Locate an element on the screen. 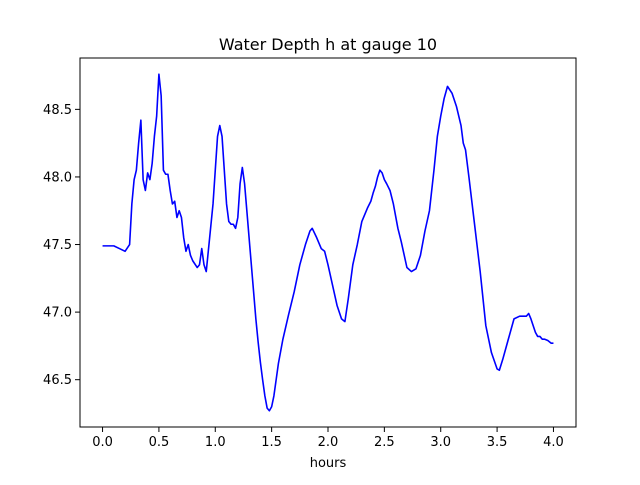 This screenshot has height=485, width=640. x-tick-label: 1.0 is located at coordinates (215, 442).